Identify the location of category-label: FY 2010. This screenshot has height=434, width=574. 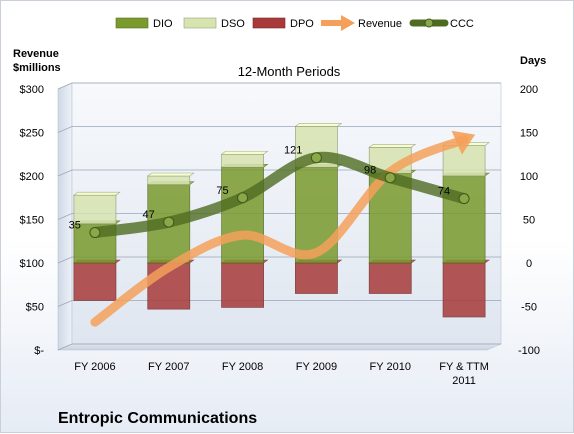
(390, 367).